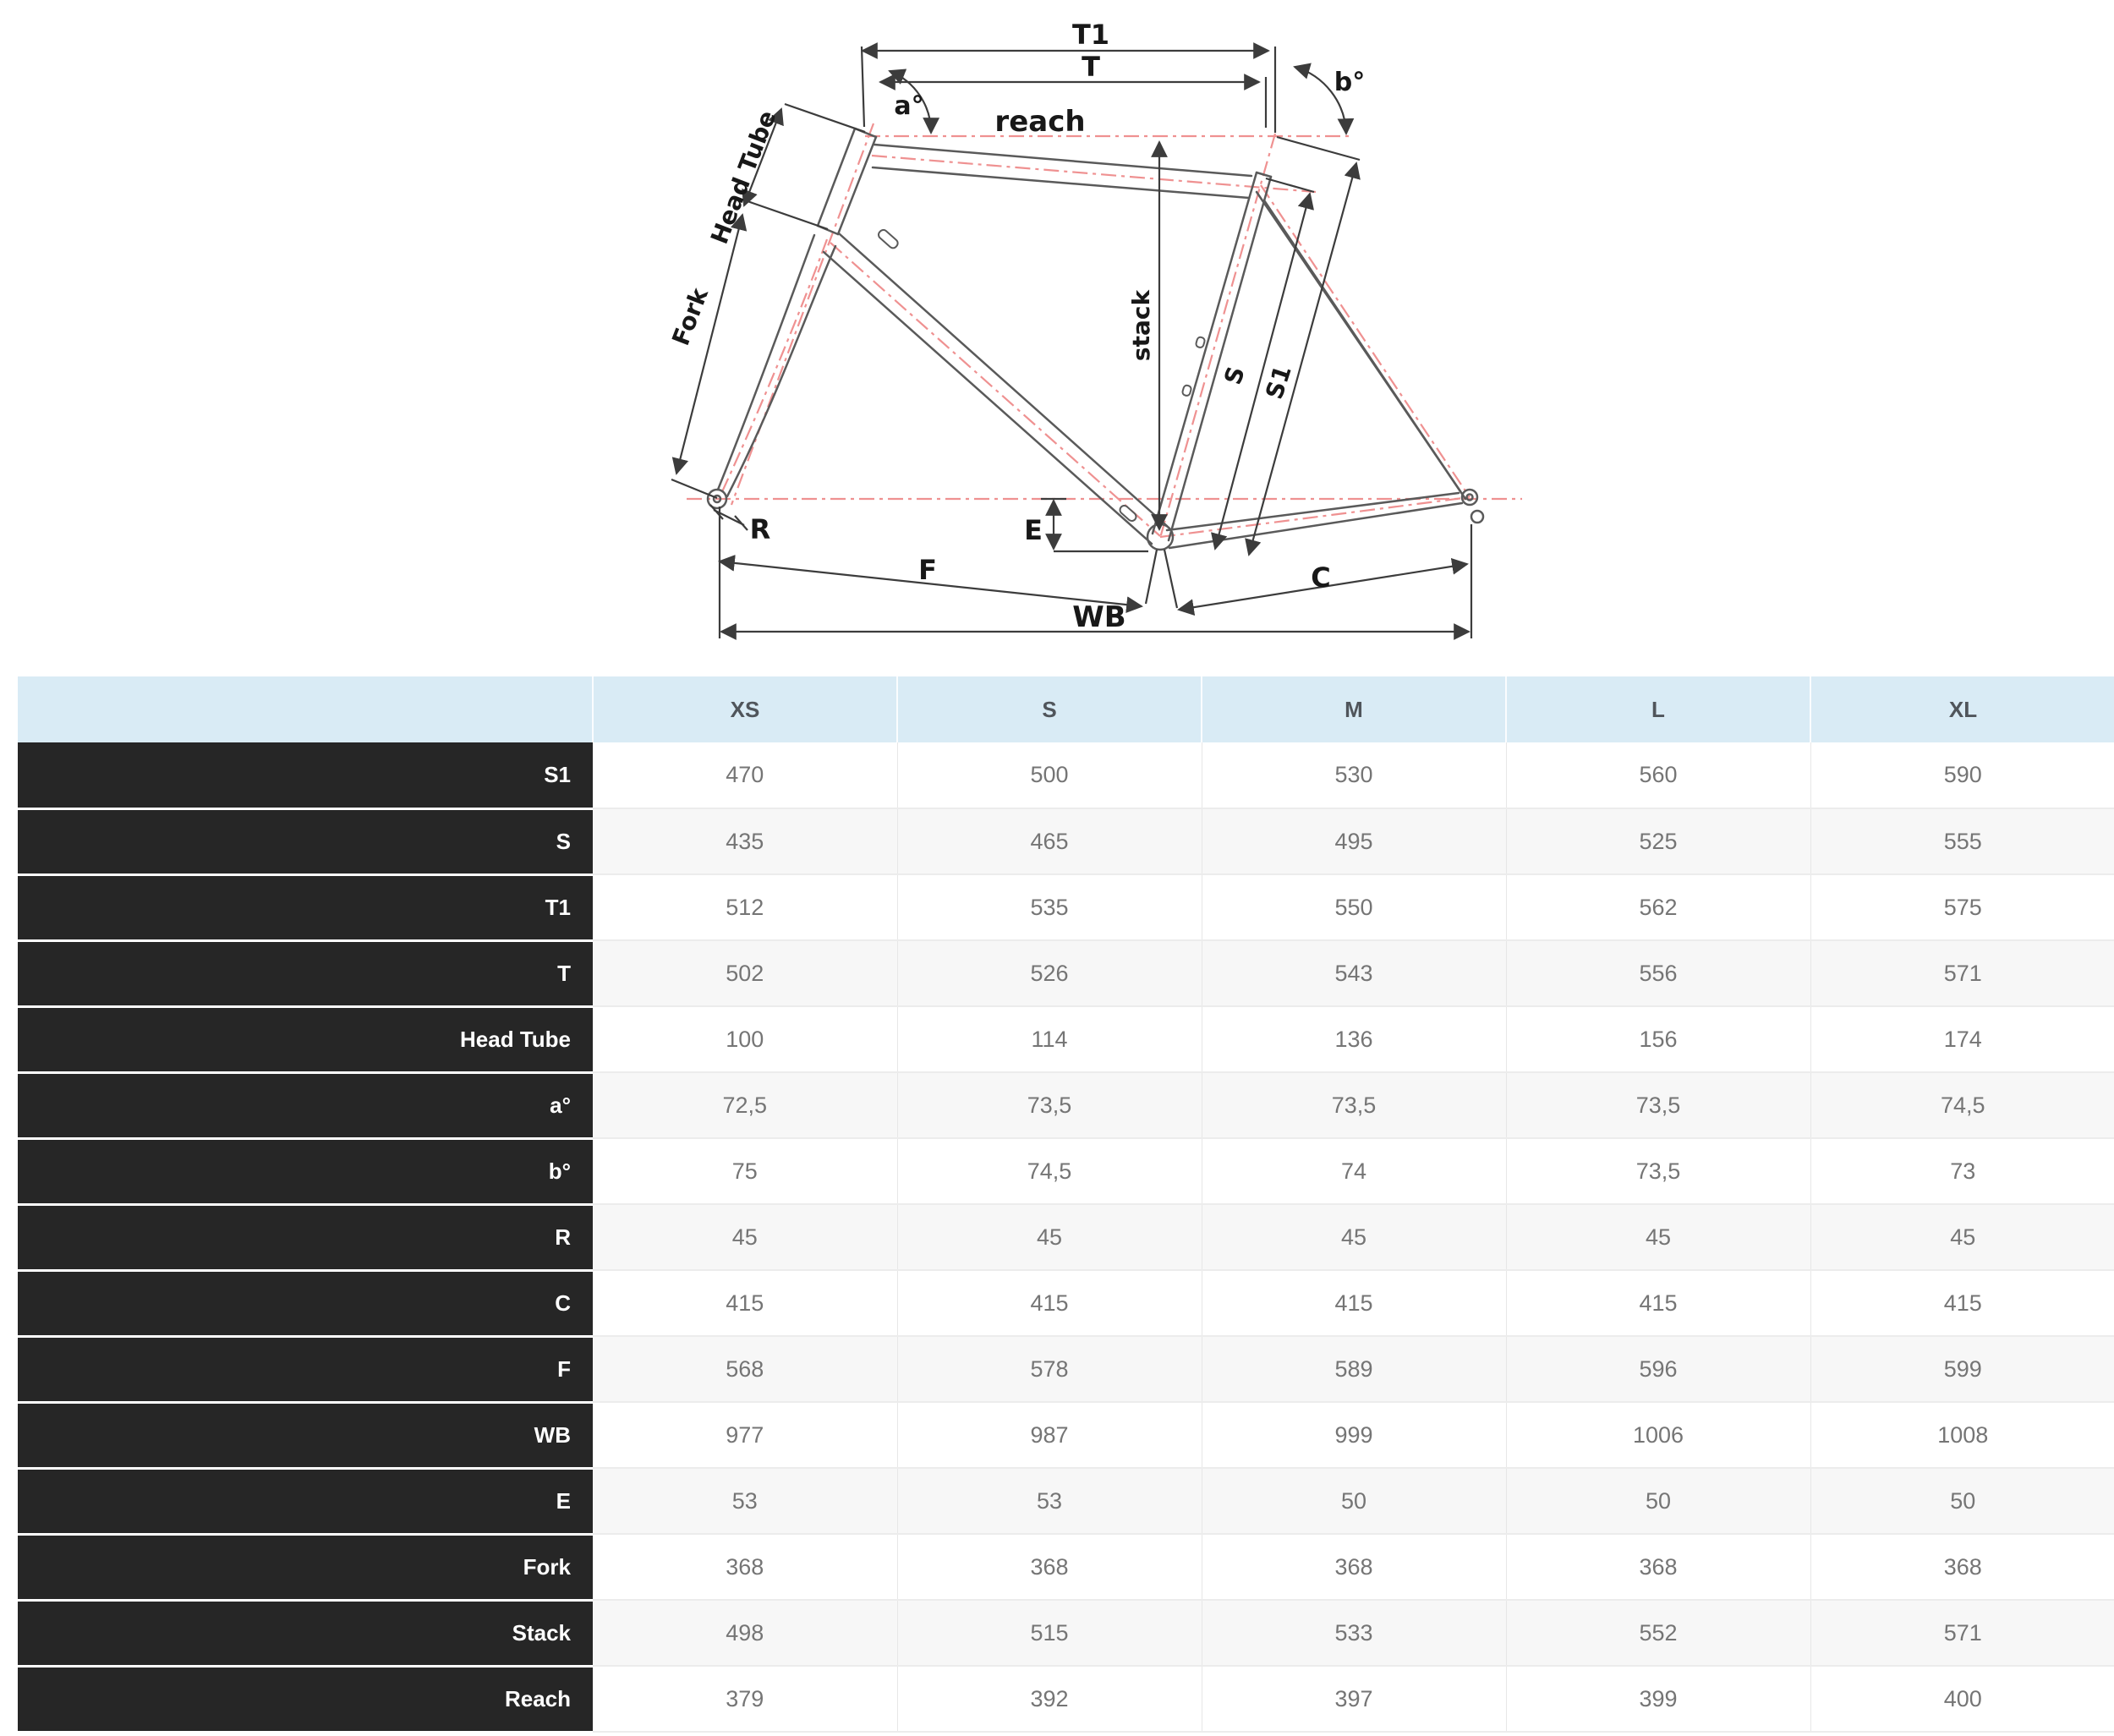  I want to click on size-column-header: S, so click(1049, 709).